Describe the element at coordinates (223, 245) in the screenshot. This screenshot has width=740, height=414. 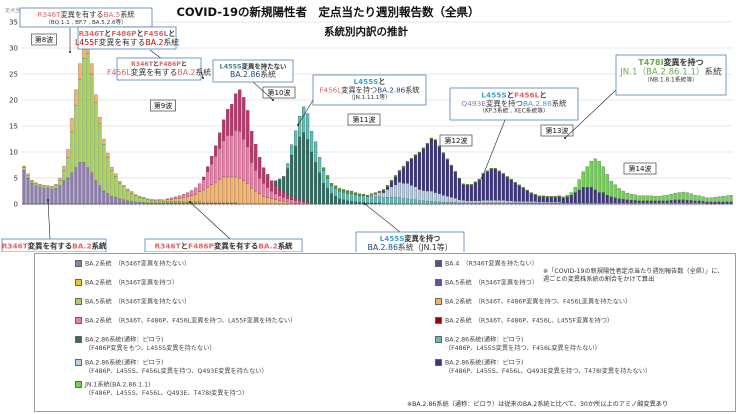
I see `callout-text: R346TとF486P変異を有するBA.2系統` at that location.